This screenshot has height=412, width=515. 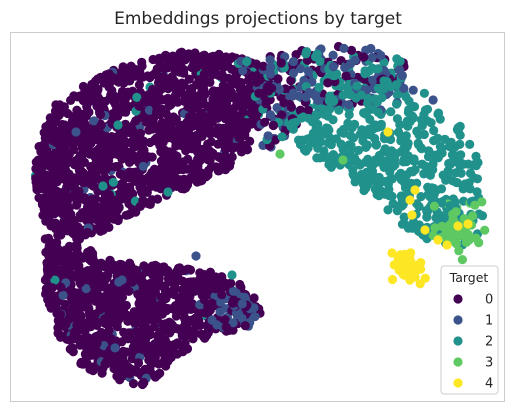 I want to click on legend-label-2: 2, so click(x=489, y=342).